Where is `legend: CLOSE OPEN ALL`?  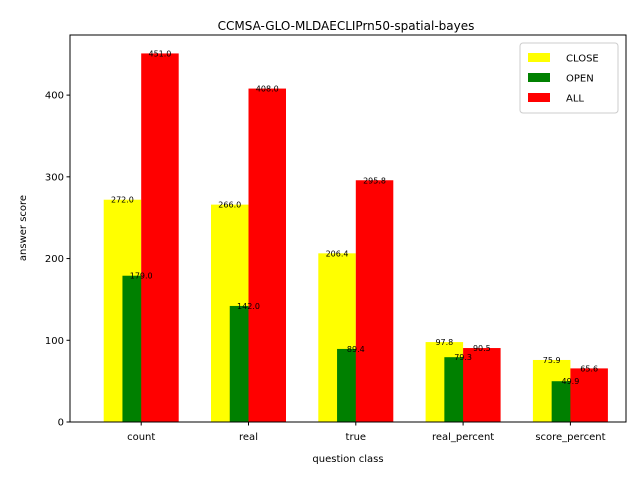
legend: CLOSE OPEN ALL is located at coordinates (569, 78).